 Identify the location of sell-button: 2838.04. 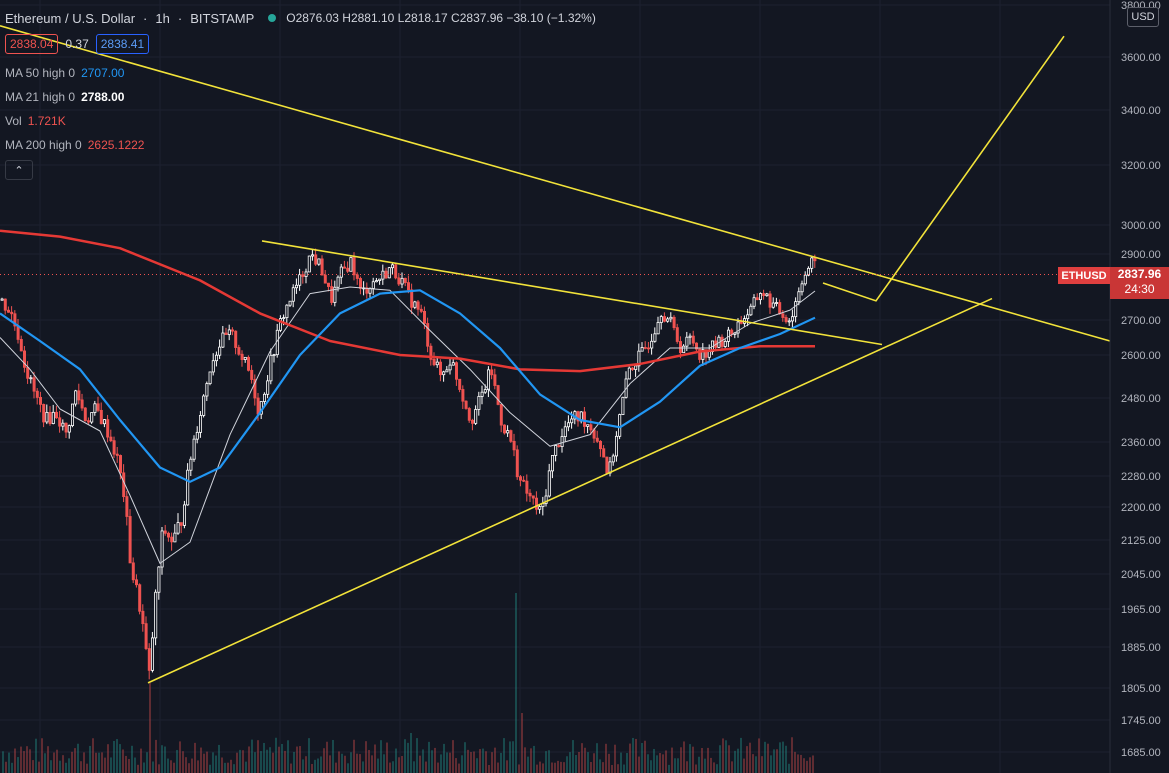
(32, 44).